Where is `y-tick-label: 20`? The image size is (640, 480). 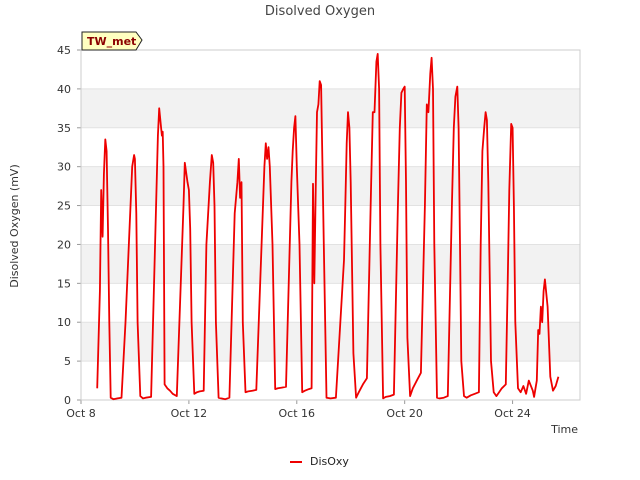
y-tick-label: 20 is located at coordinates (64, 244).